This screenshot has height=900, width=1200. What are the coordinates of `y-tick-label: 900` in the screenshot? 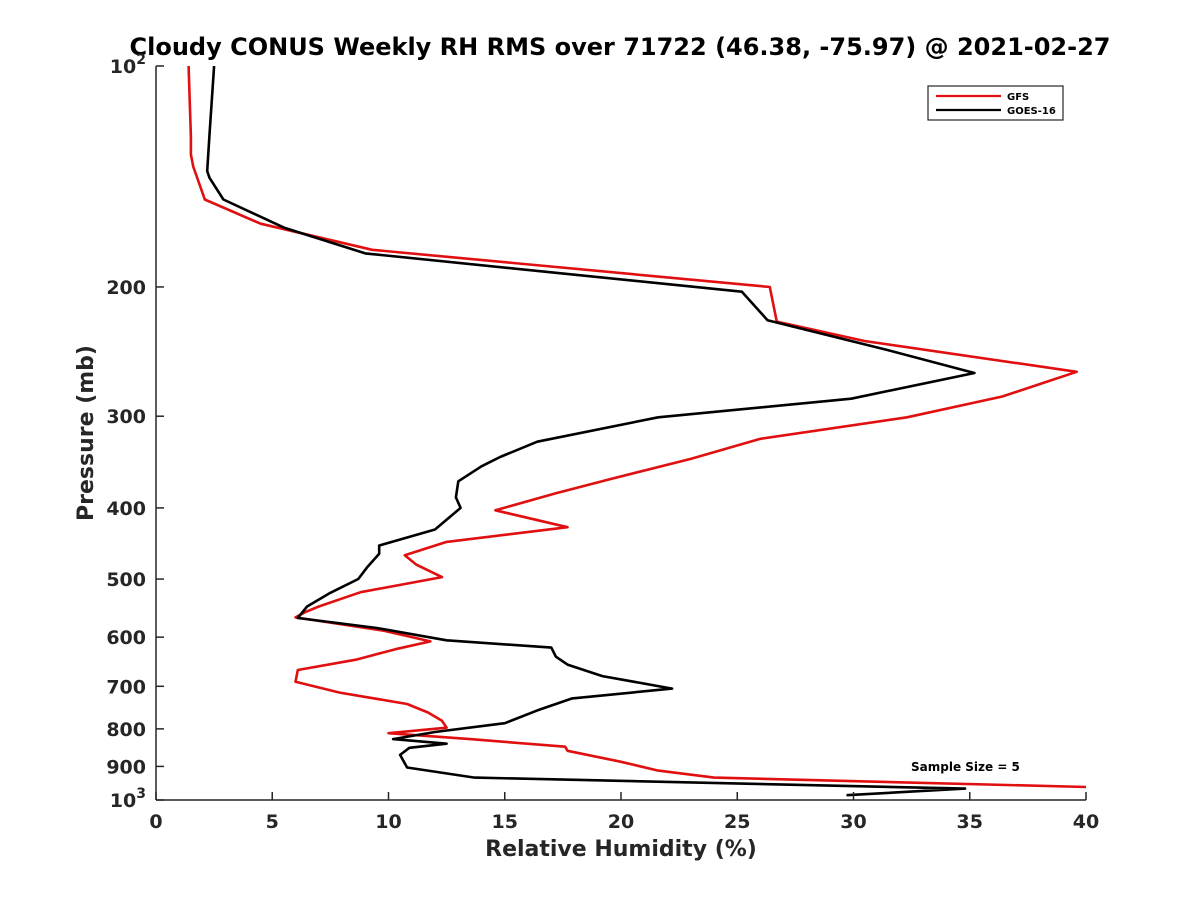 It's located at (126, 767).